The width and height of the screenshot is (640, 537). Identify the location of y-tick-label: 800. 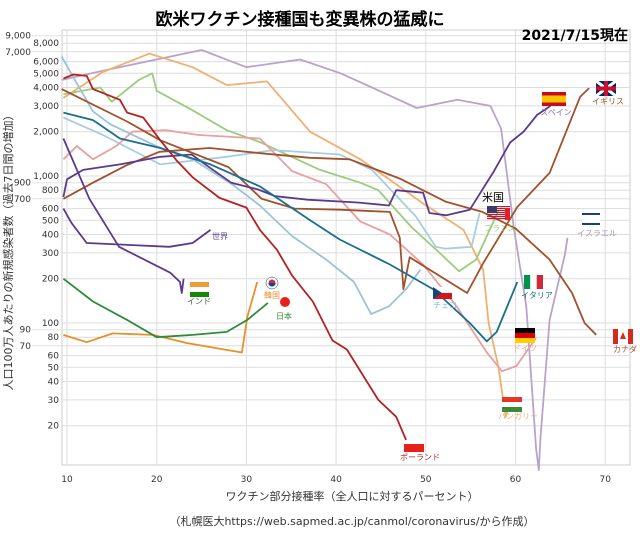
(50, 191).